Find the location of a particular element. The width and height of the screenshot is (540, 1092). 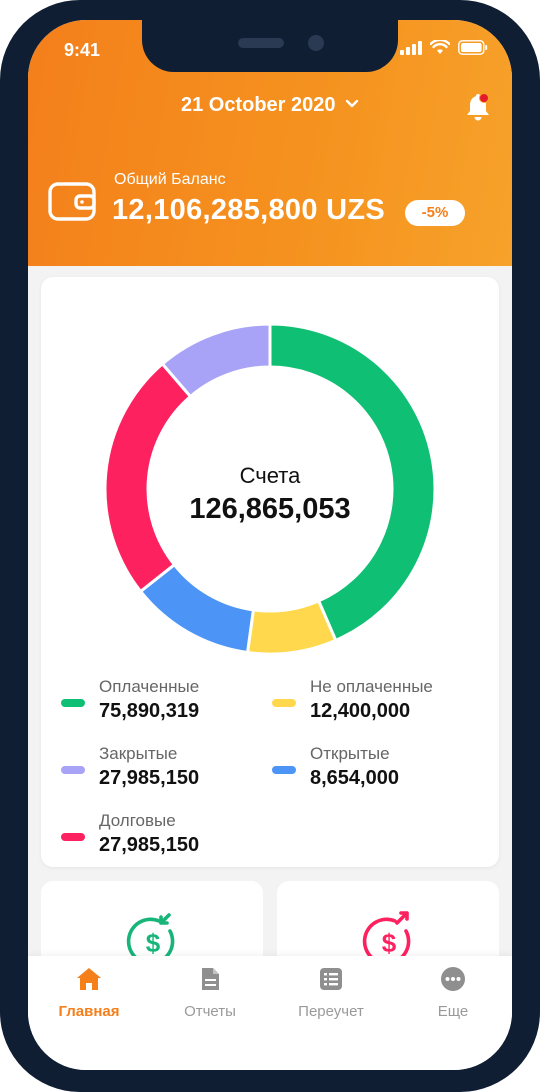

balance-value: 12,106,285,800 UZS is located at coordinates (249, 210).